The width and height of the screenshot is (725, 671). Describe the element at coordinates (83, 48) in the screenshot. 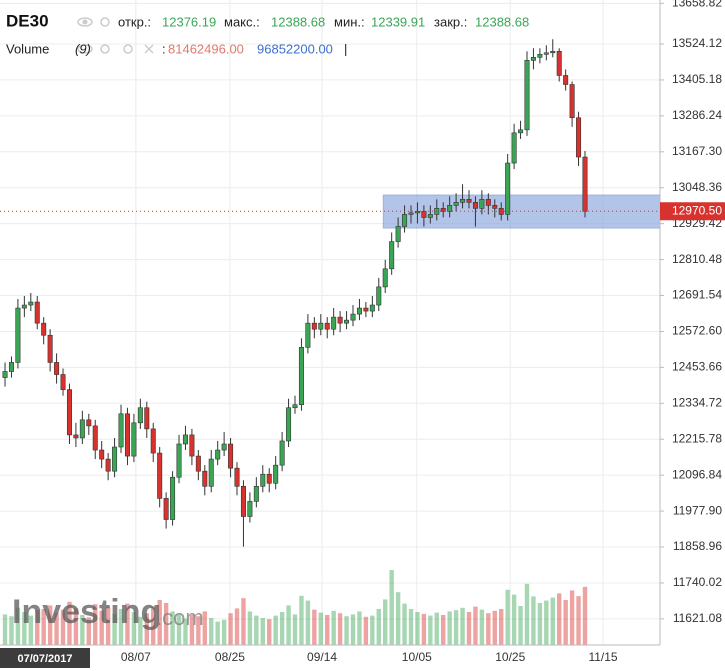

I see `volume-param: (9)` at that location.